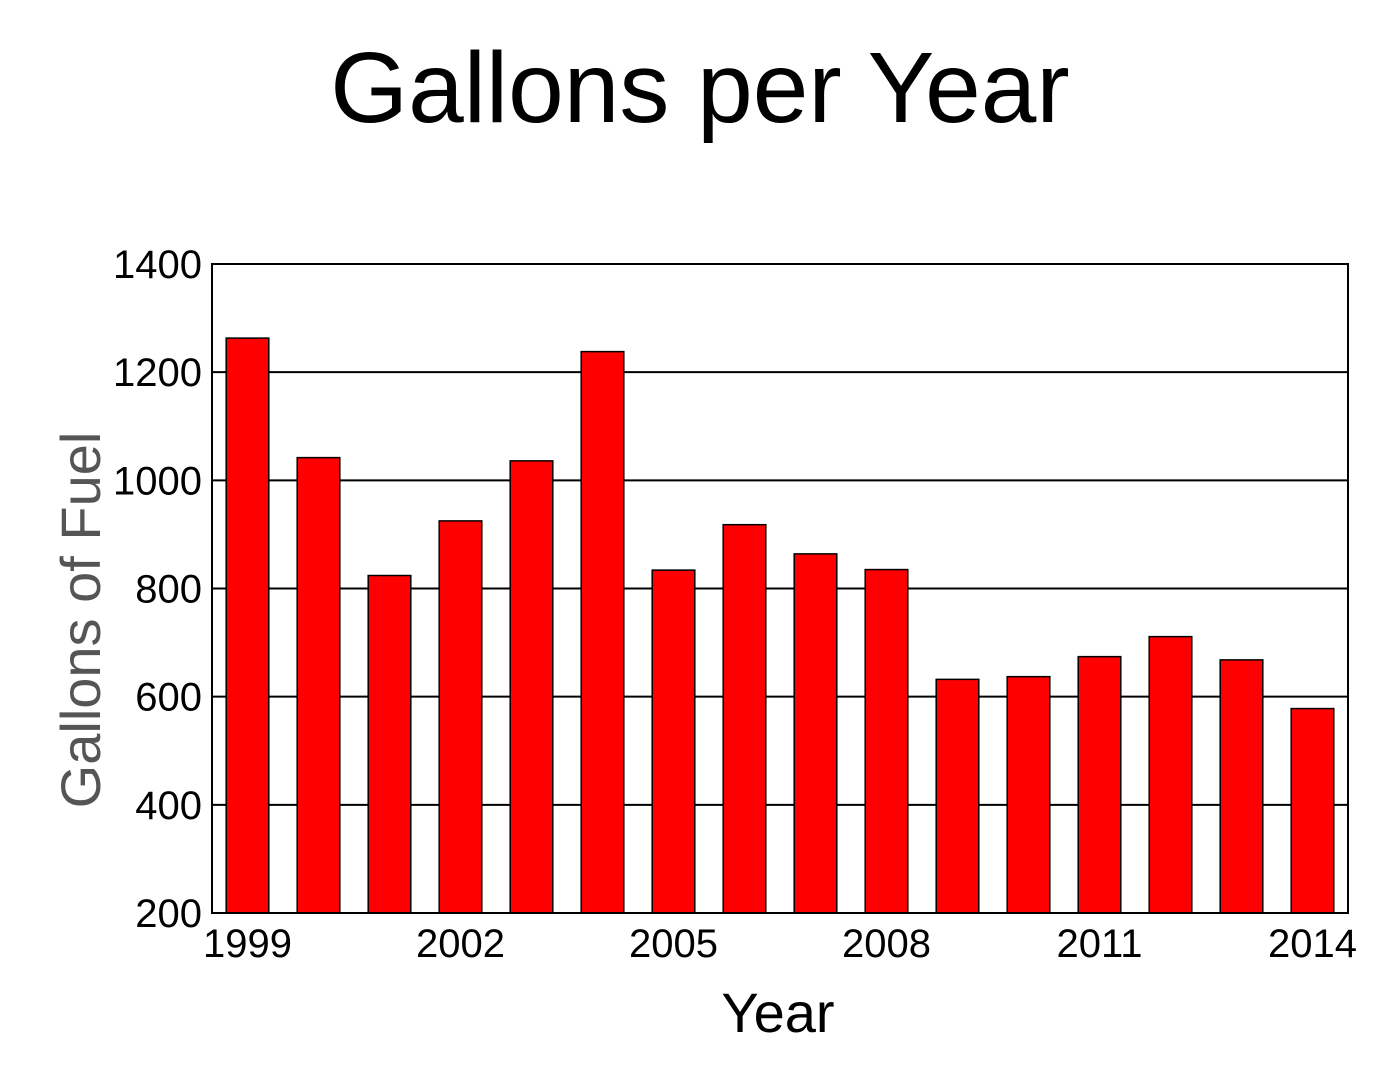  What do you see at coordinates (1099, 784) in the screenshot?
I see `bar-2011` at bounding box center [1099, 784].